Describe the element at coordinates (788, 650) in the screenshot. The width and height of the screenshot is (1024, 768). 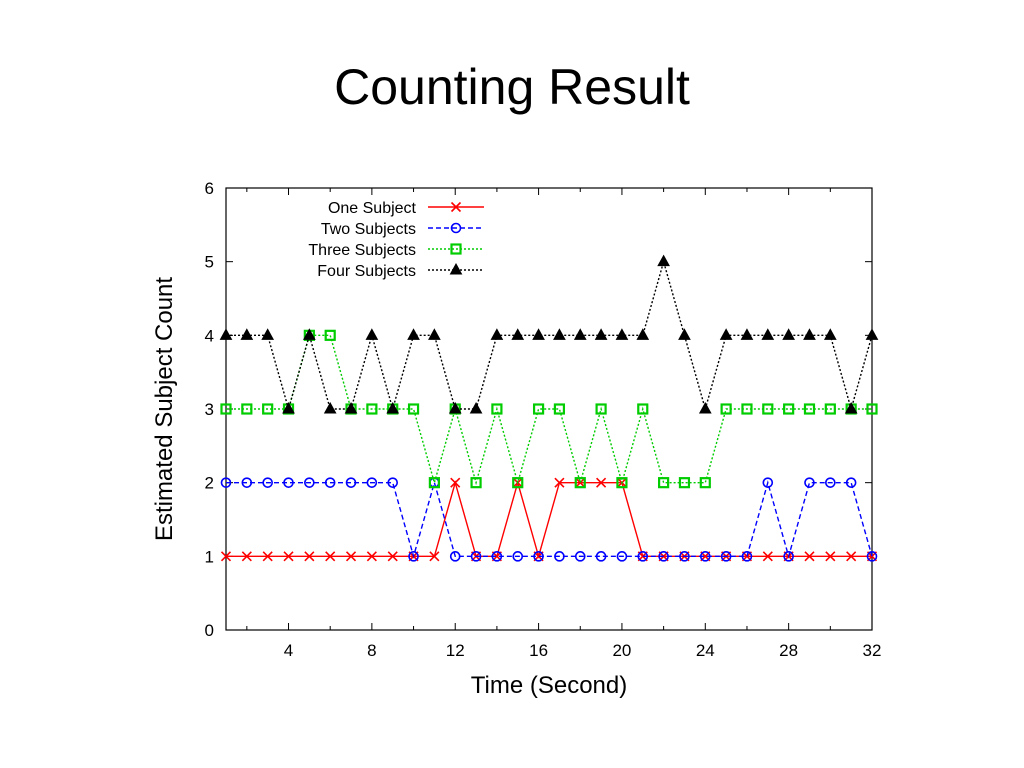
I see `x-tick-label: 28` at that location.